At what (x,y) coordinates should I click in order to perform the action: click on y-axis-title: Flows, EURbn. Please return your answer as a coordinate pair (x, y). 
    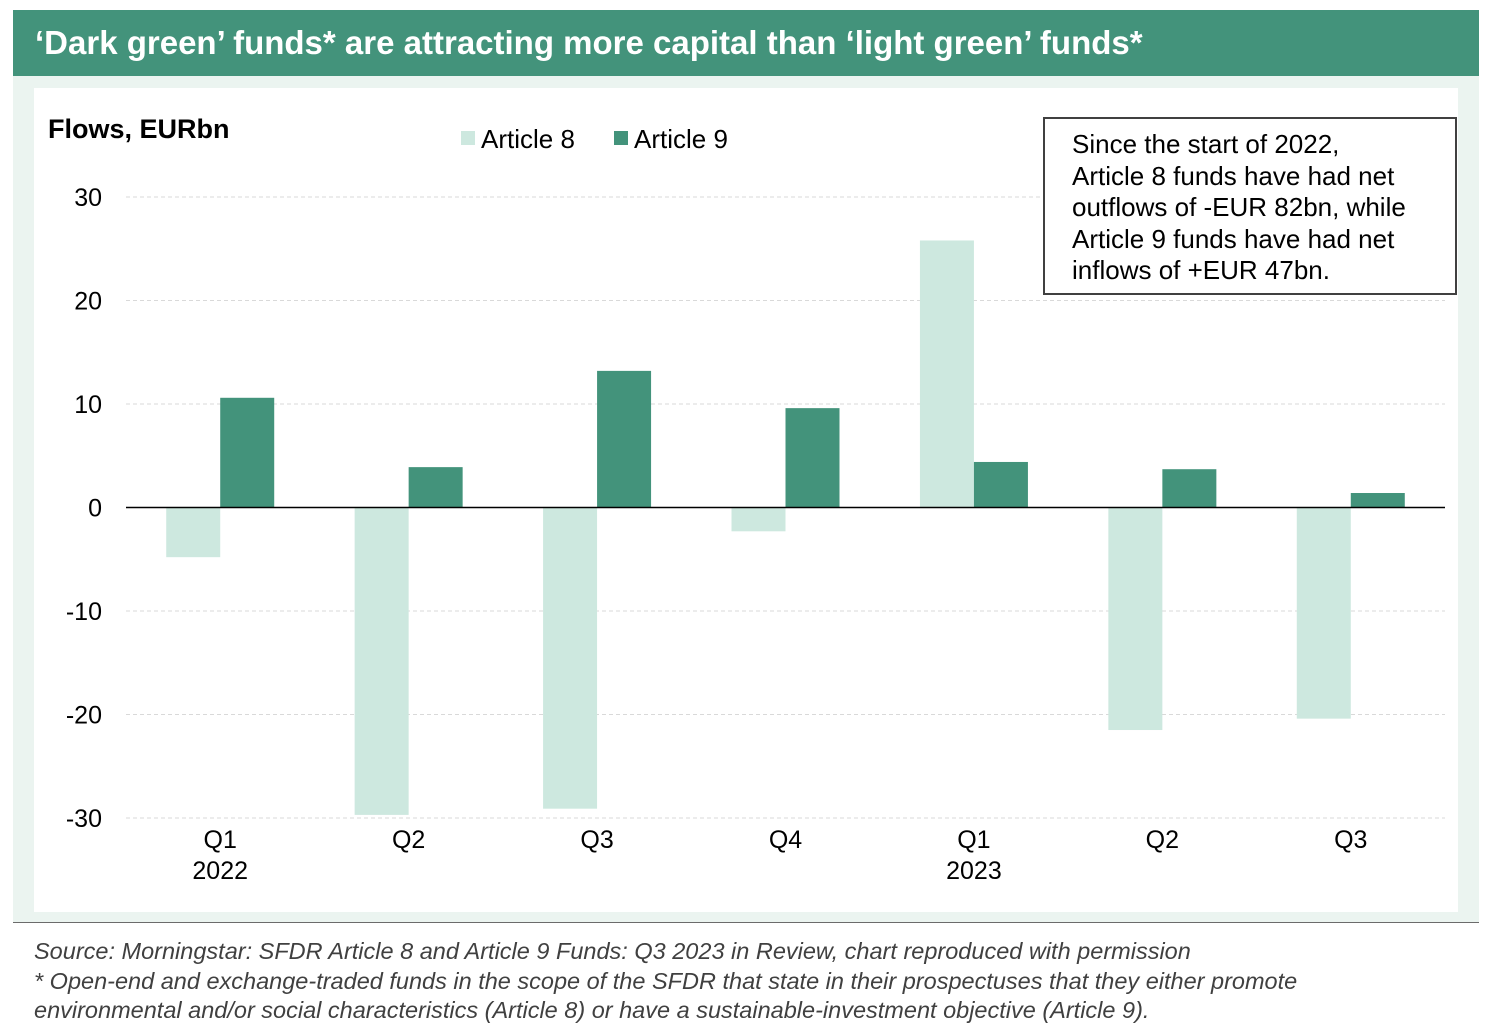
    Looking at the image, I should click on (139, 129).